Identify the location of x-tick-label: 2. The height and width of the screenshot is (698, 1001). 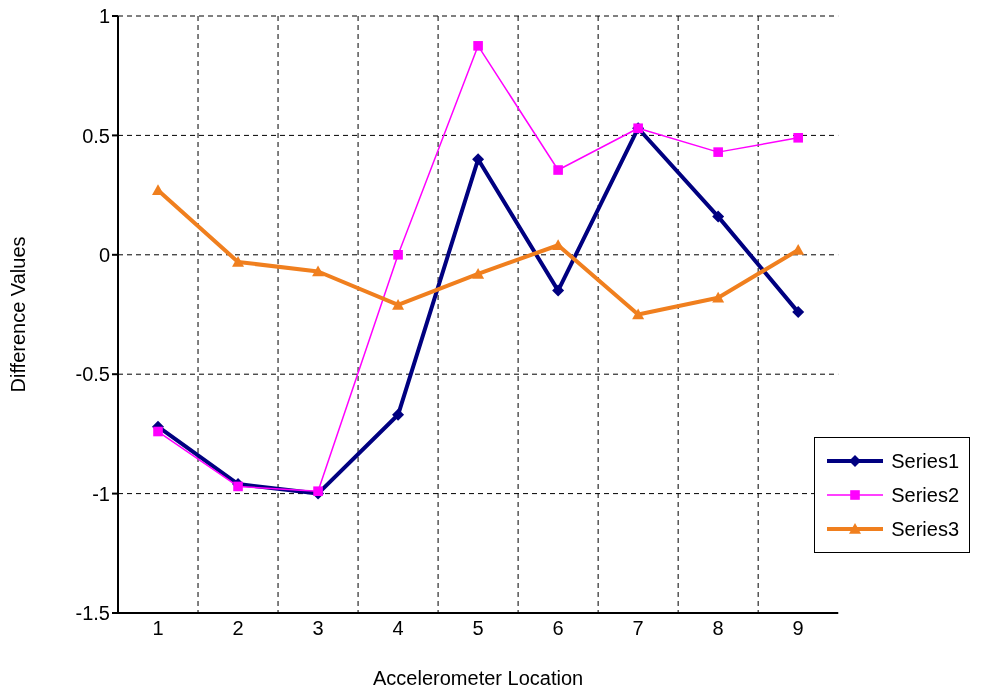
(238, 628).